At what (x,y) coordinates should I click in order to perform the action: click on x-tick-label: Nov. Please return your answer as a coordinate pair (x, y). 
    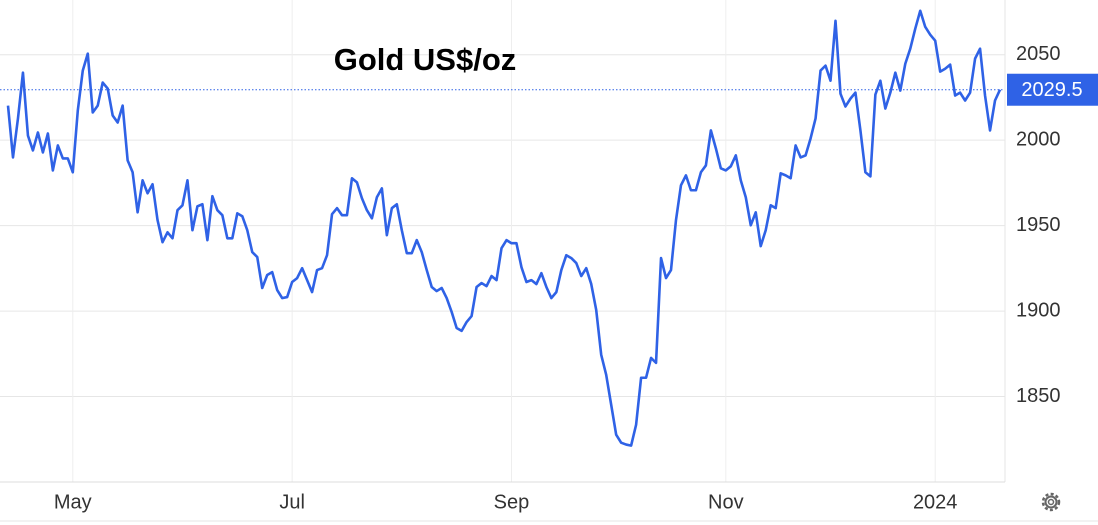
    Looking at the image, I should click on (726, 502).